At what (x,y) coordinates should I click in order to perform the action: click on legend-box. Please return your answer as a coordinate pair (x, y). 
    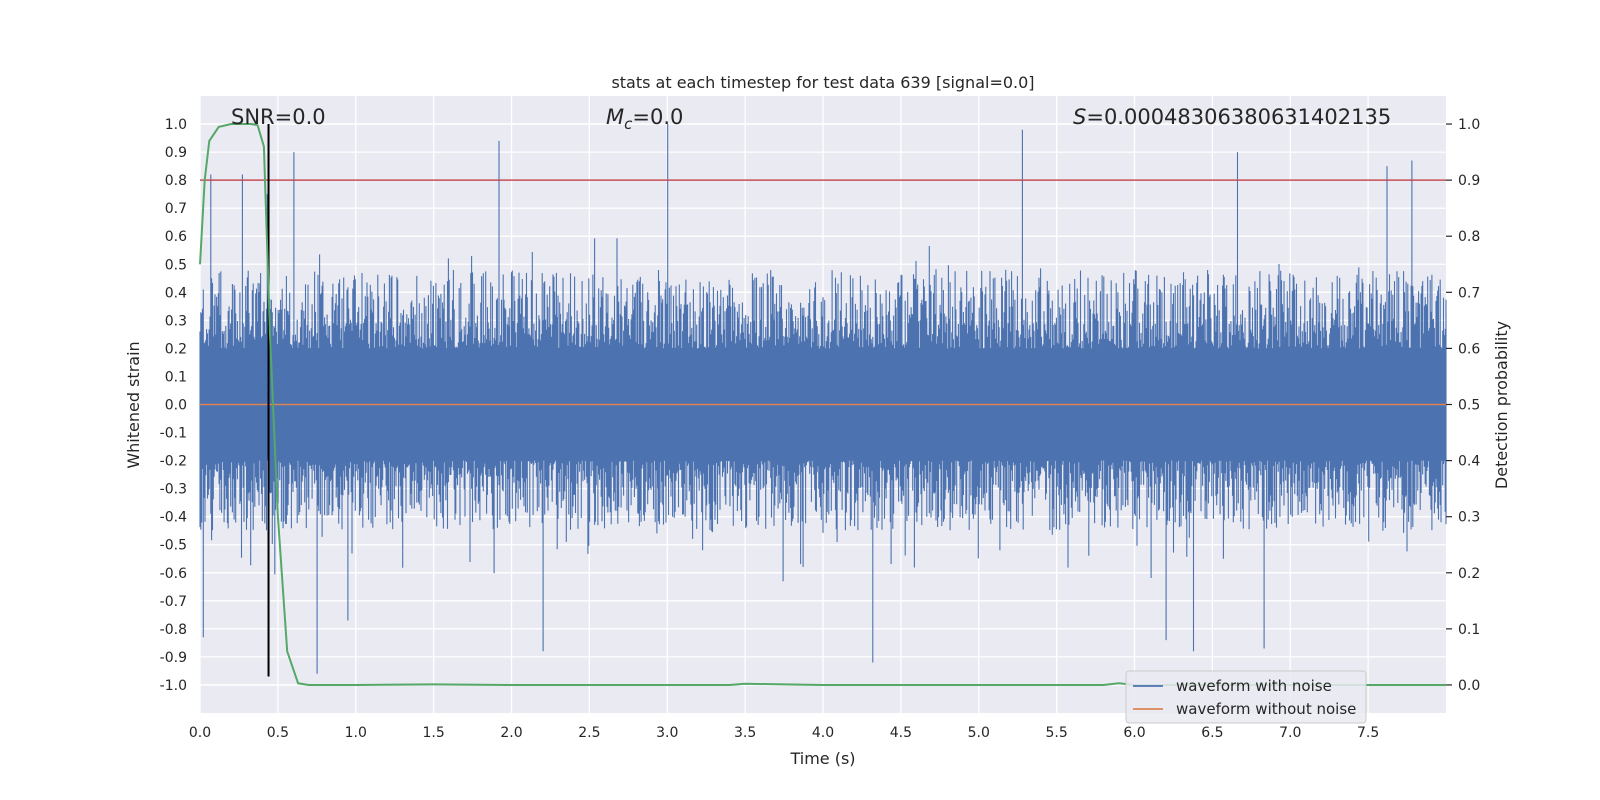
    Looking at the image, I should click on (1246, 697).